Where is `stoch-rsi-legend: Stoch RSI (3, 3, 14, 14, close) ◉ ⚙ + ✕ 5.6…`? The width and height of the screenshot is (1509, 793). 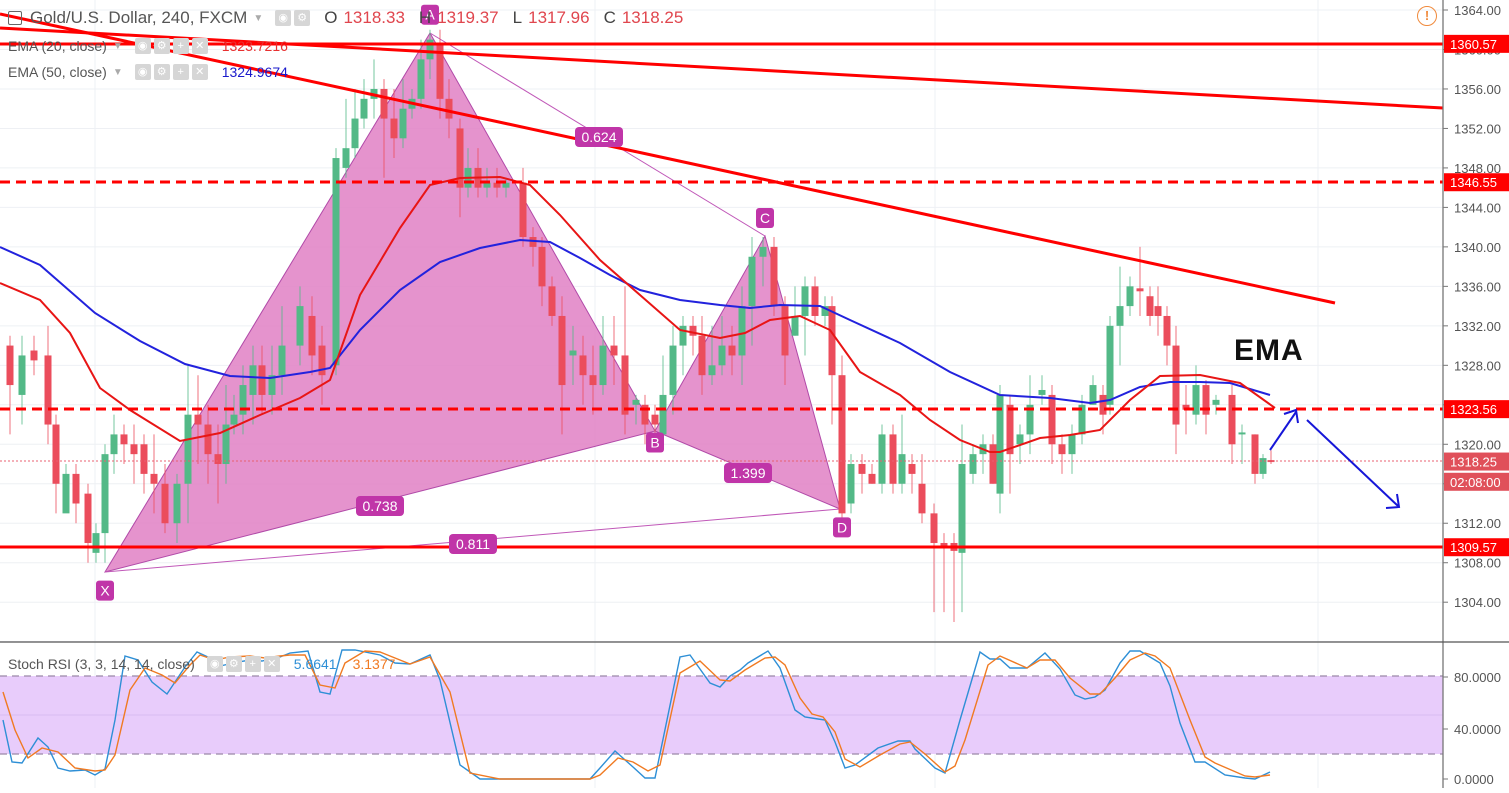 stoch-rsi-legend: Stoch RSI (3, 3, 14, 14, close) ◉ ⚙ + ✕ 5.6… is located at coordinates (201, 664).